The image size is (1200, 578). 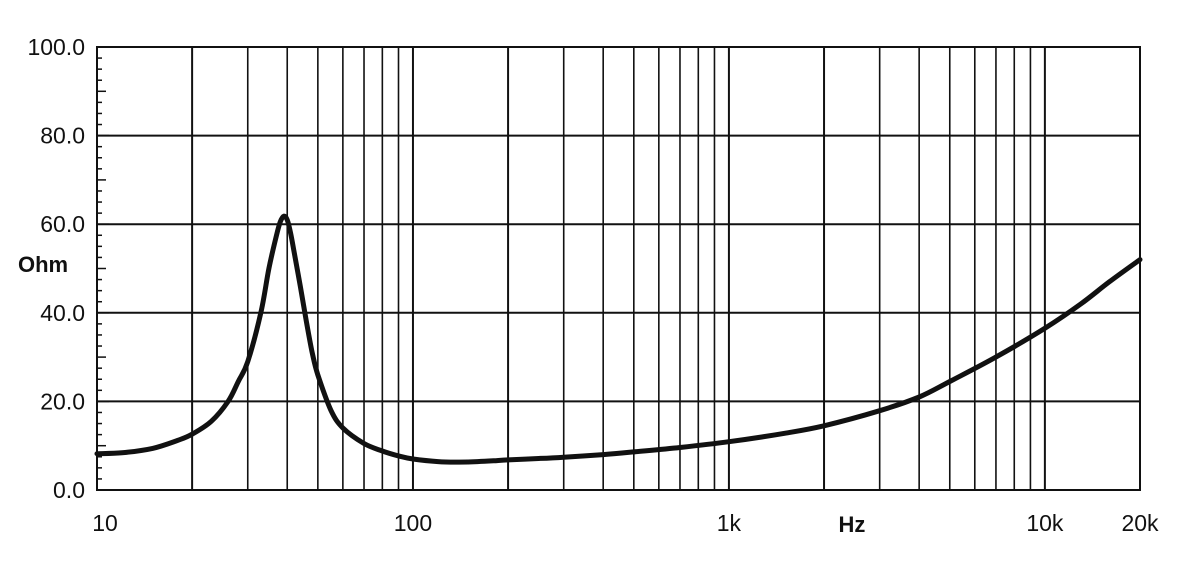 I want to click on x-axis-label: Hz, so click(x=852, y=524).